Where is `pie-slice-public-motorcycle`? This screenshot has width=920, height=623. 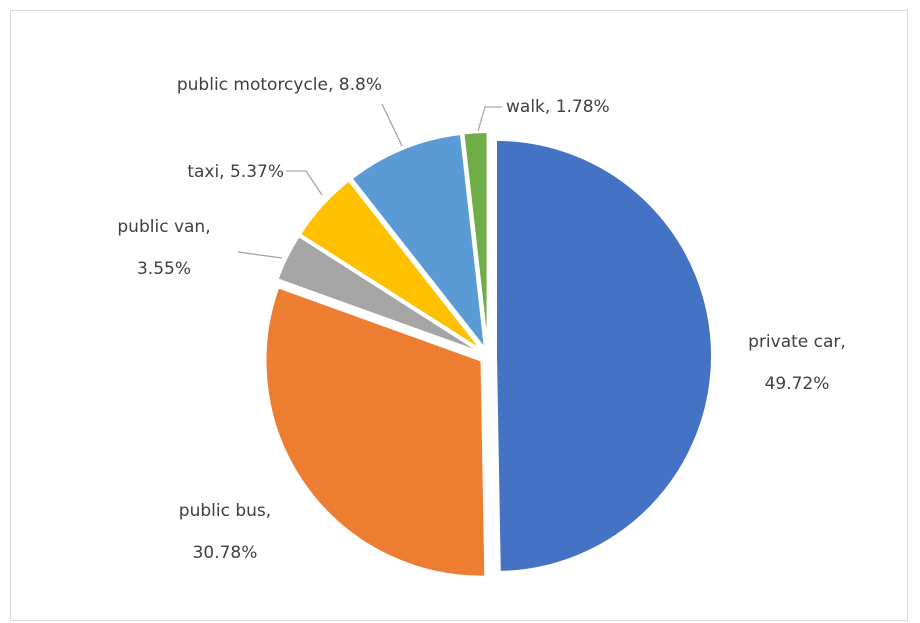
pie-slice-public-motorcycle is located at coordinates (418, 242).